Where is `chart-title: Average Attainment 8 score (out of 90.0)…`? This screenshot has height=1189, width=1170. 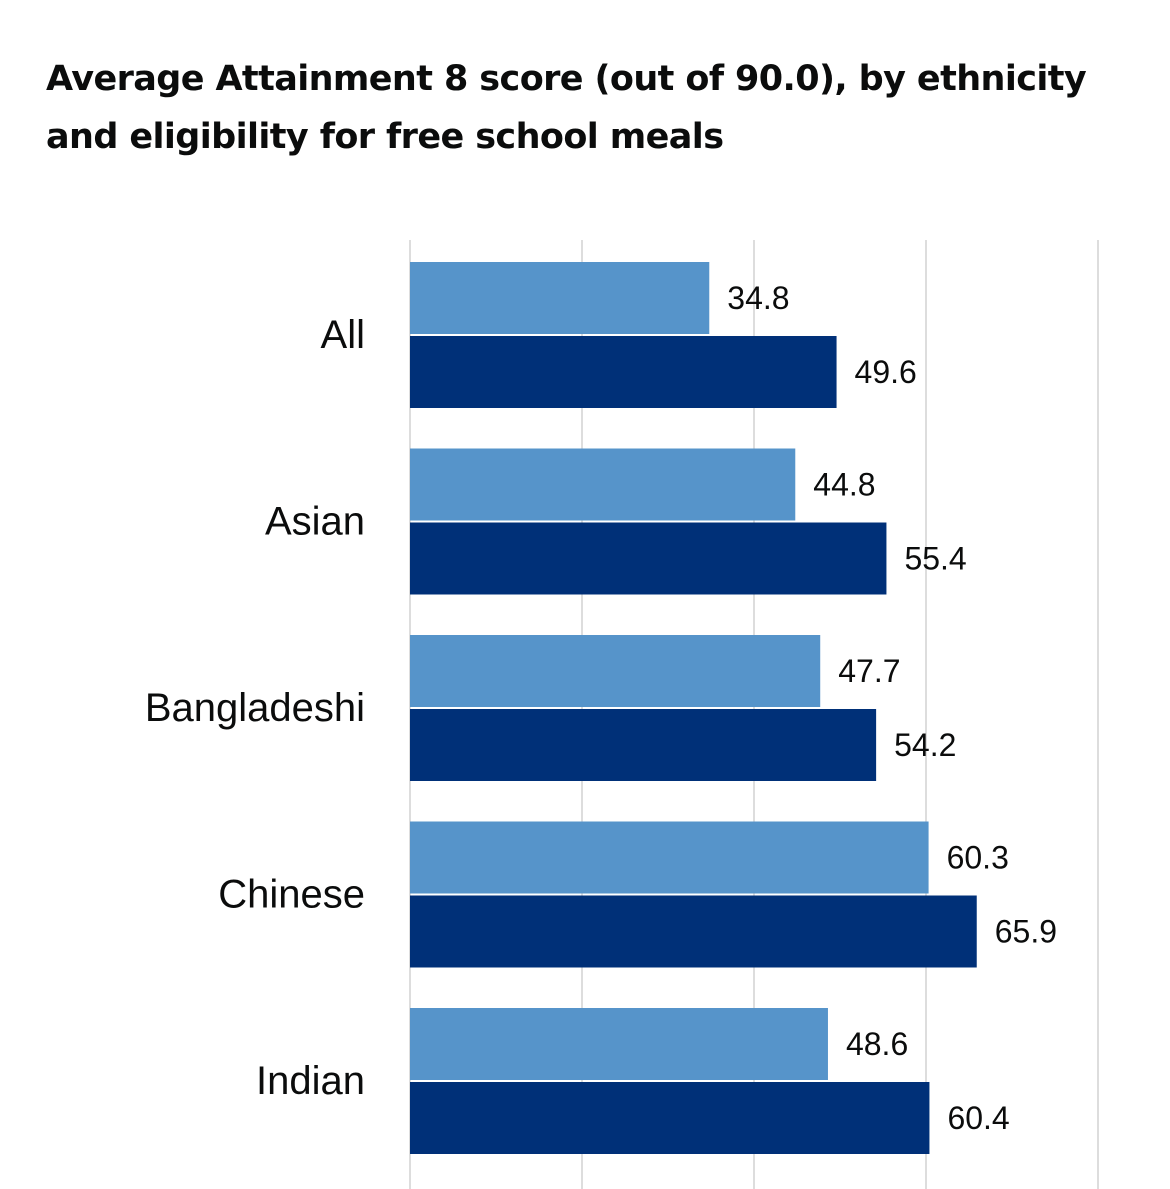 chart-title: Average Attainment 8 score (out of 90.0)… is located at coordinates (566, 108).